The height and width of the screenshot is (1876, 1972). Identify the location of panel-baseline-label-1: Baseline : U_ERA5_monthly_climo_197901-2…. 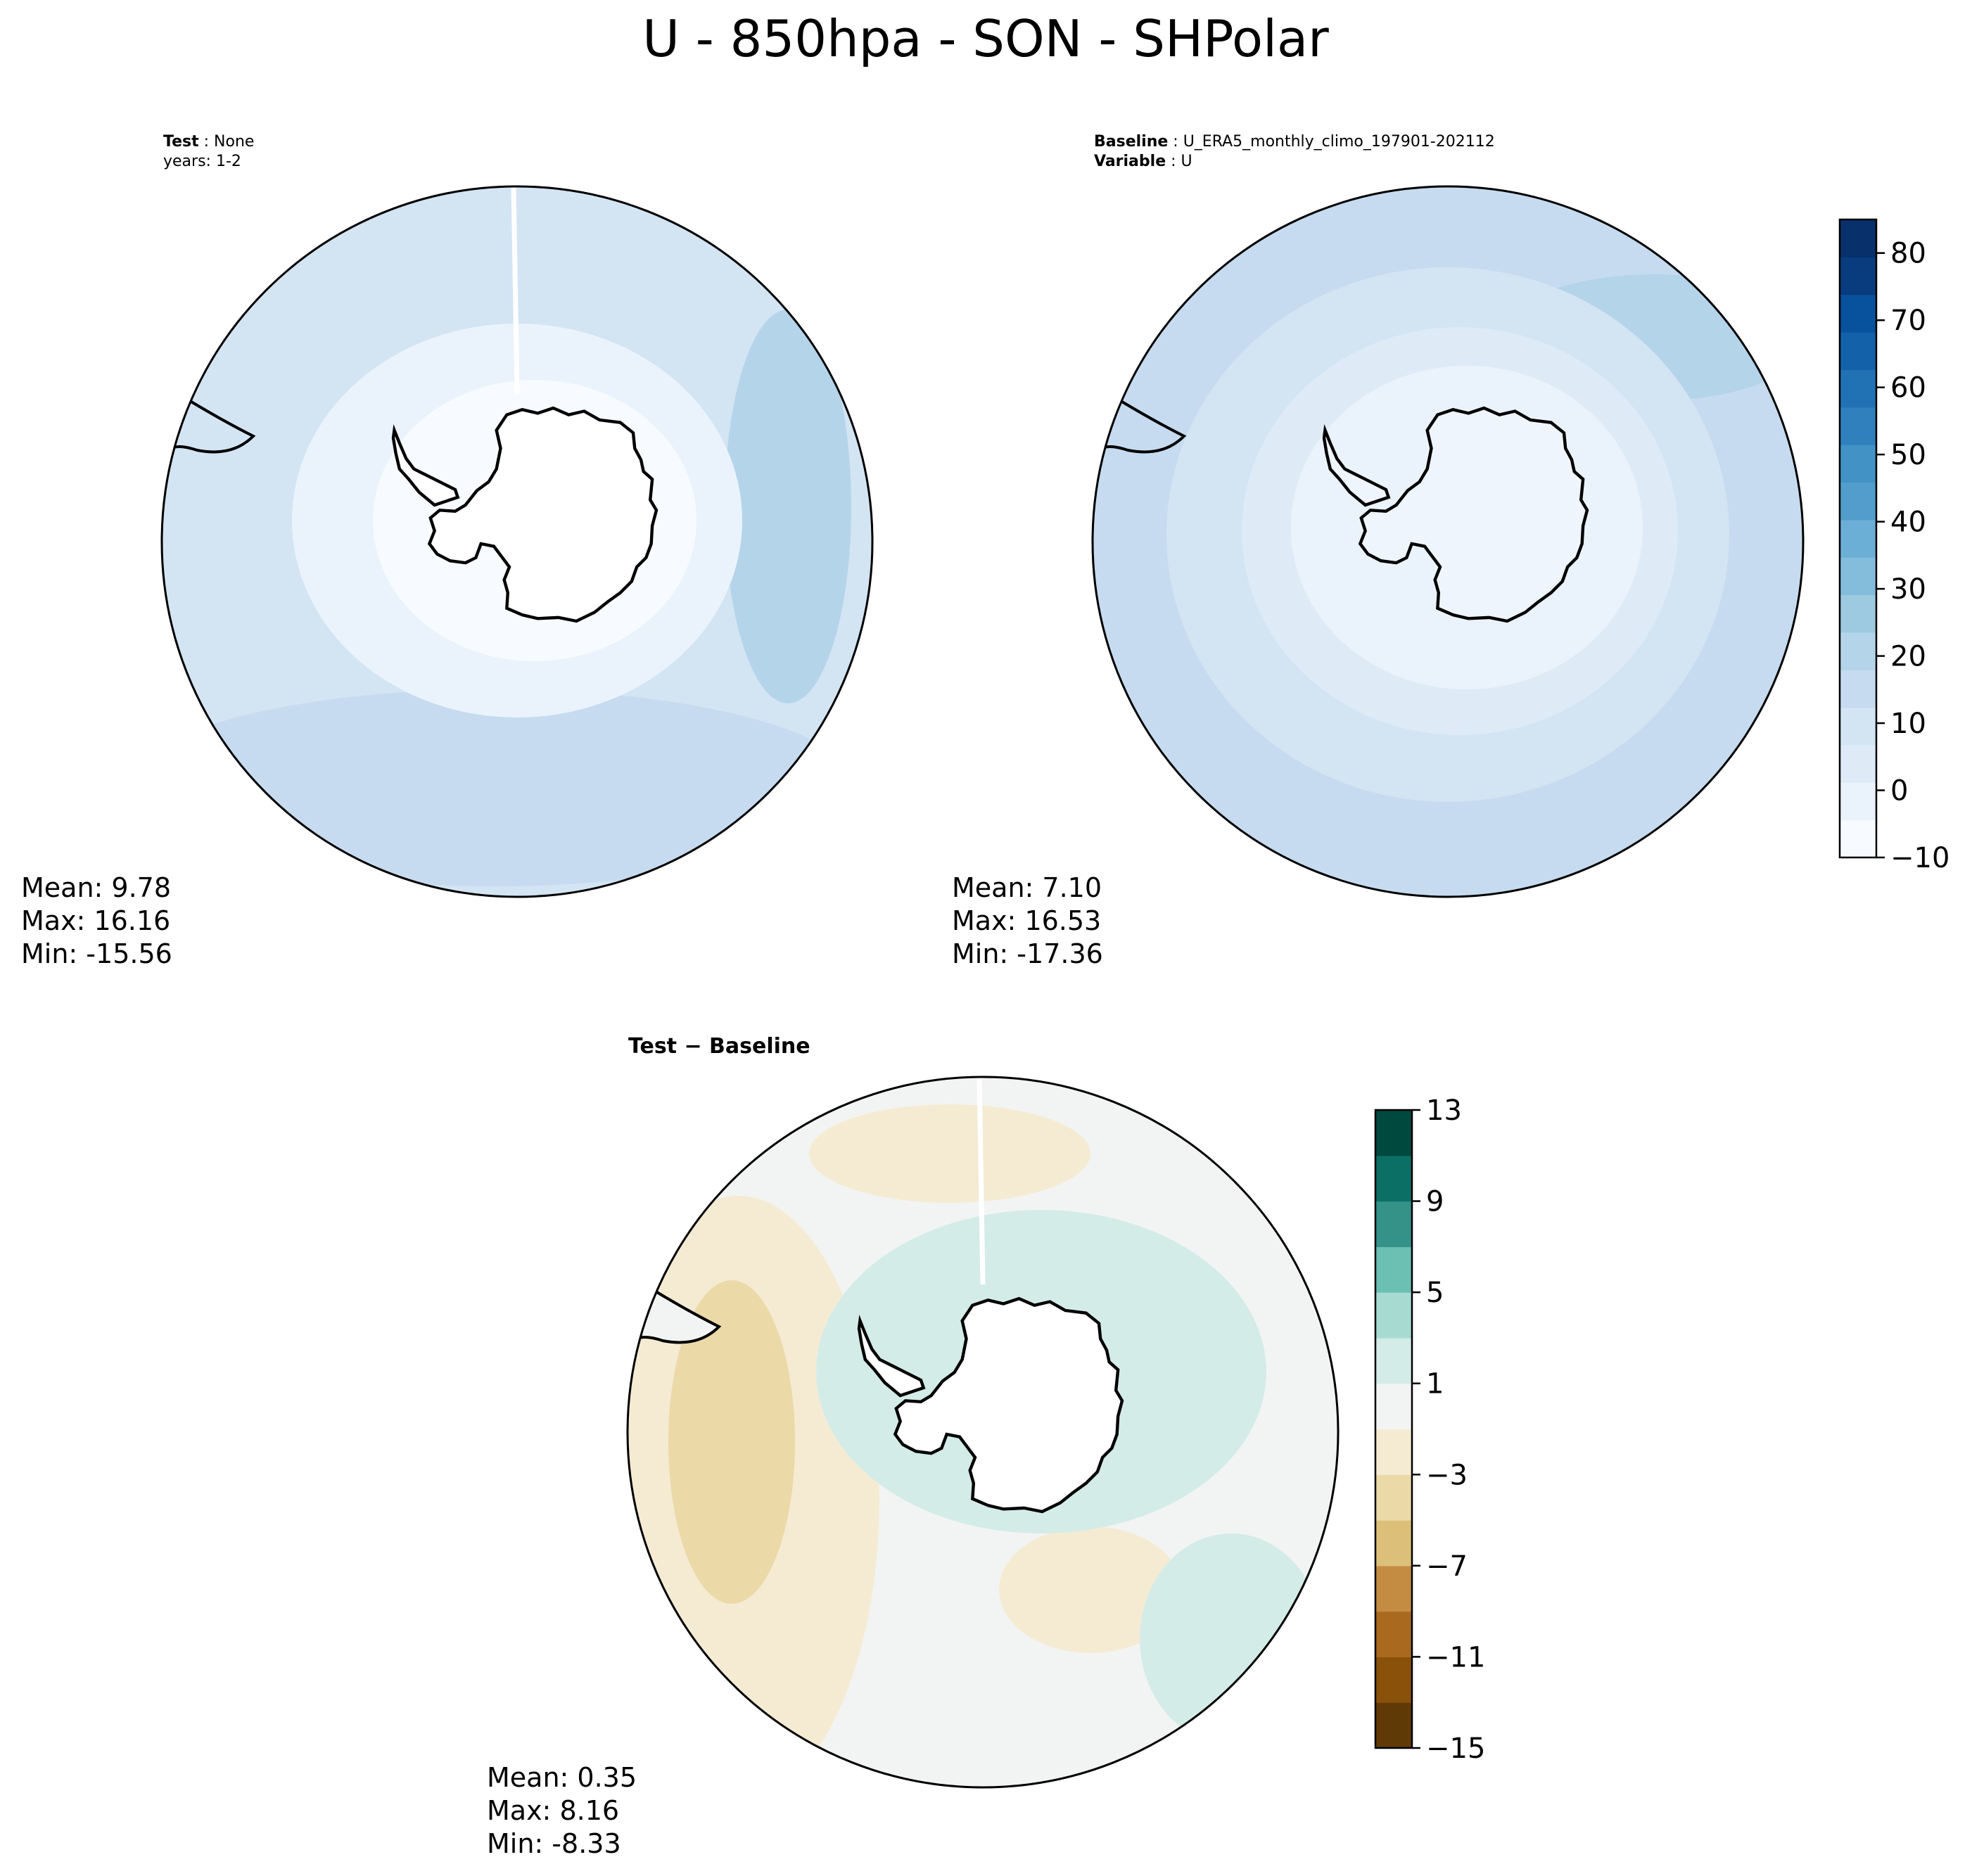
(1295, 142).